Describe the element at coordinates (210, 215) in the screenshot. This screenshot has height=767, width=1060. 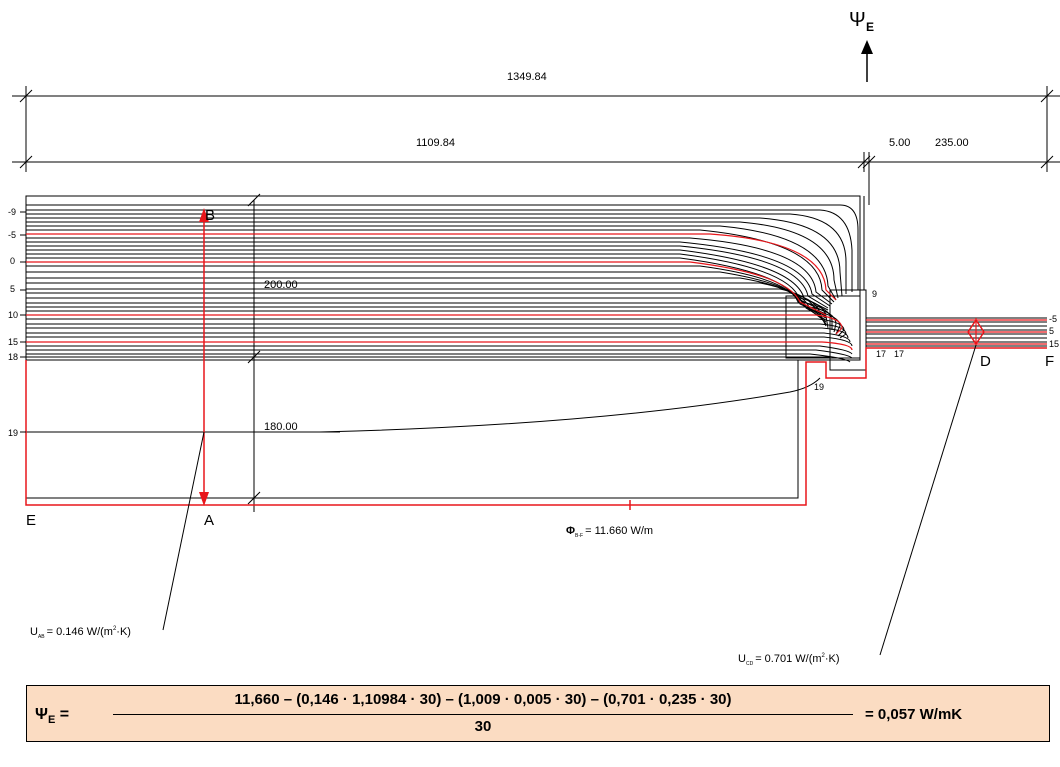
I see `point-label-b: B` at that location.